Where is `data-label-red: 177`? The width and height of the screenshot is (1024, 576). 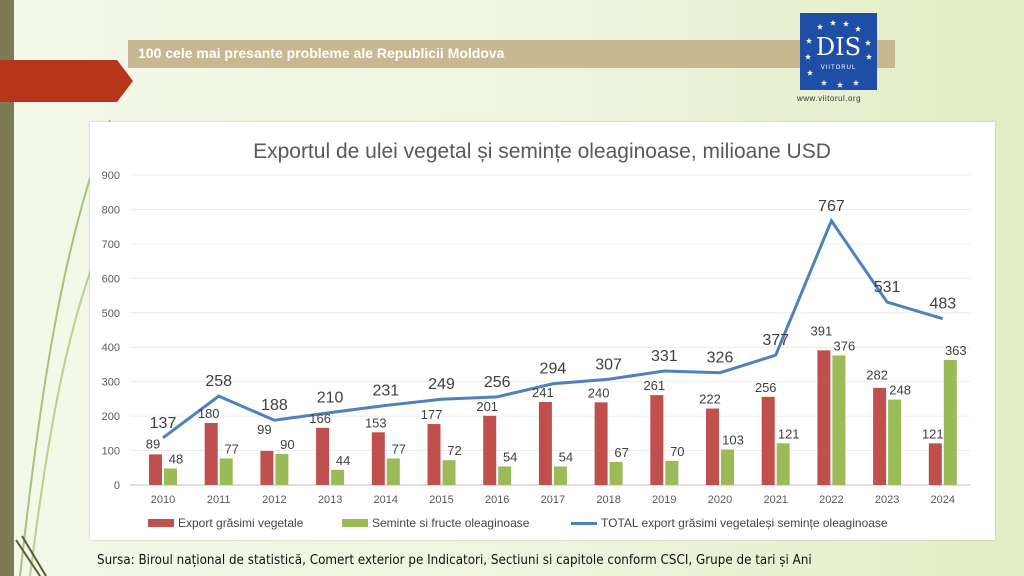
data-label-red: 177 is located at coordinates (432, 414).